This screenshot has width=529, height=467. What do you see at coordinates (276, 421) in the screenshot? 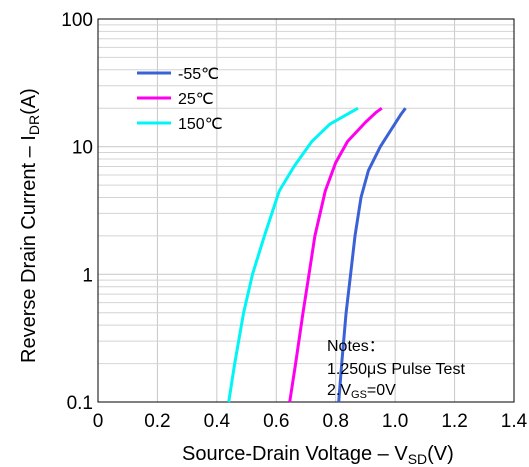
I see `x-tick-label: 0.6` at bounding box center [276, 421].